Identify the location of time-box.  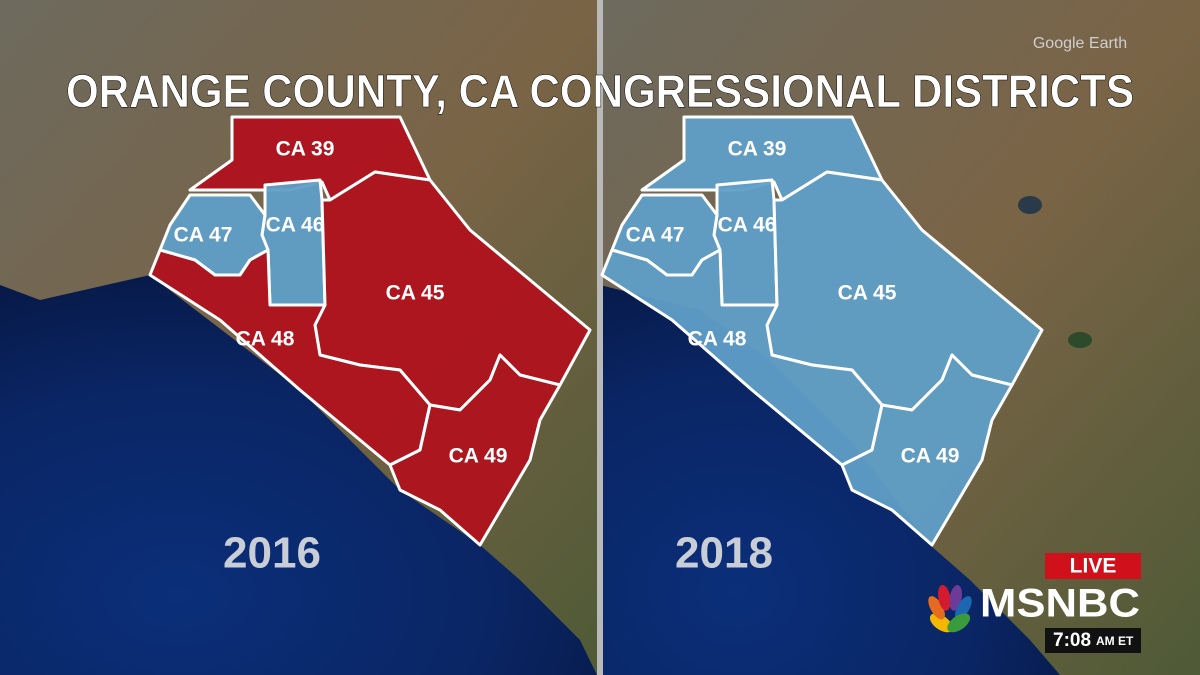
(1093, 640).